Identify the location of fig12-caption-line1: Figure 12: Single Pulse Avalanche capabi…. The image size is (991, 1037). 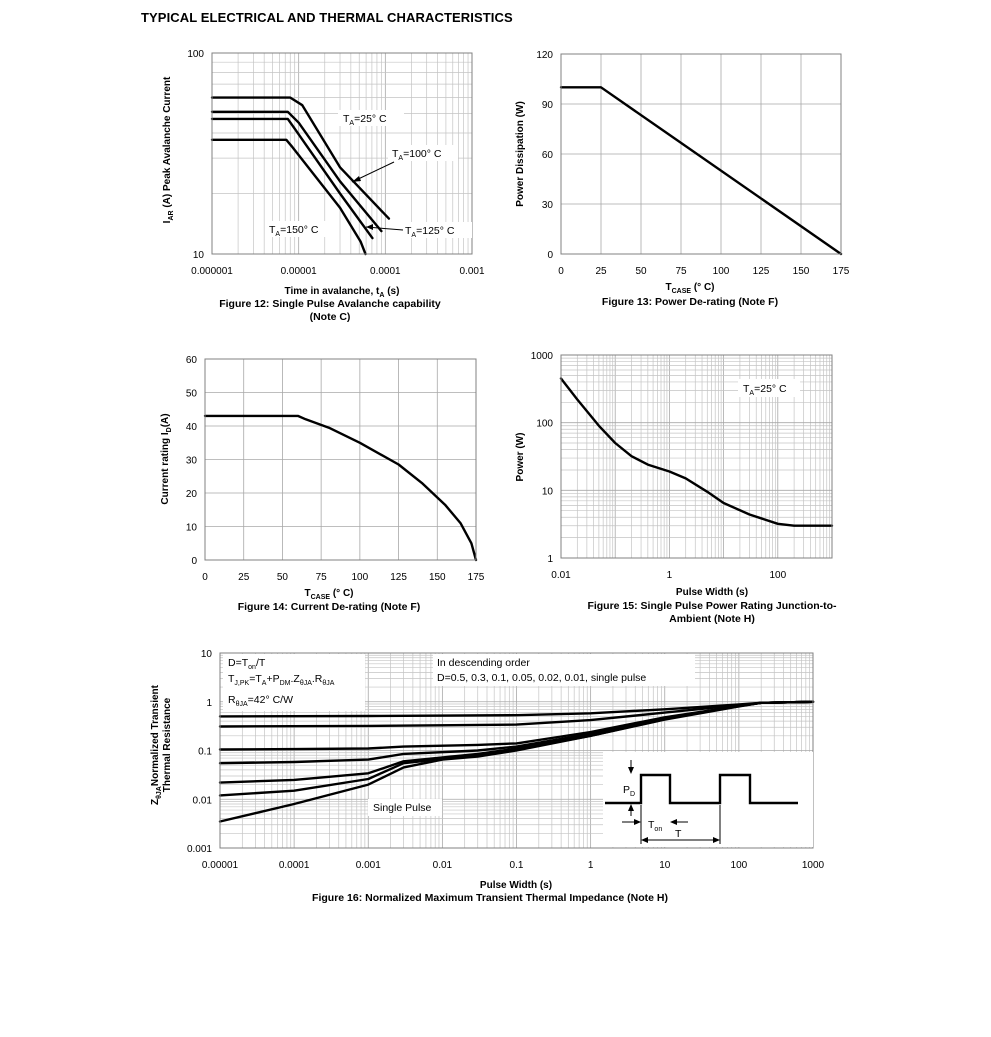
(330, 304).